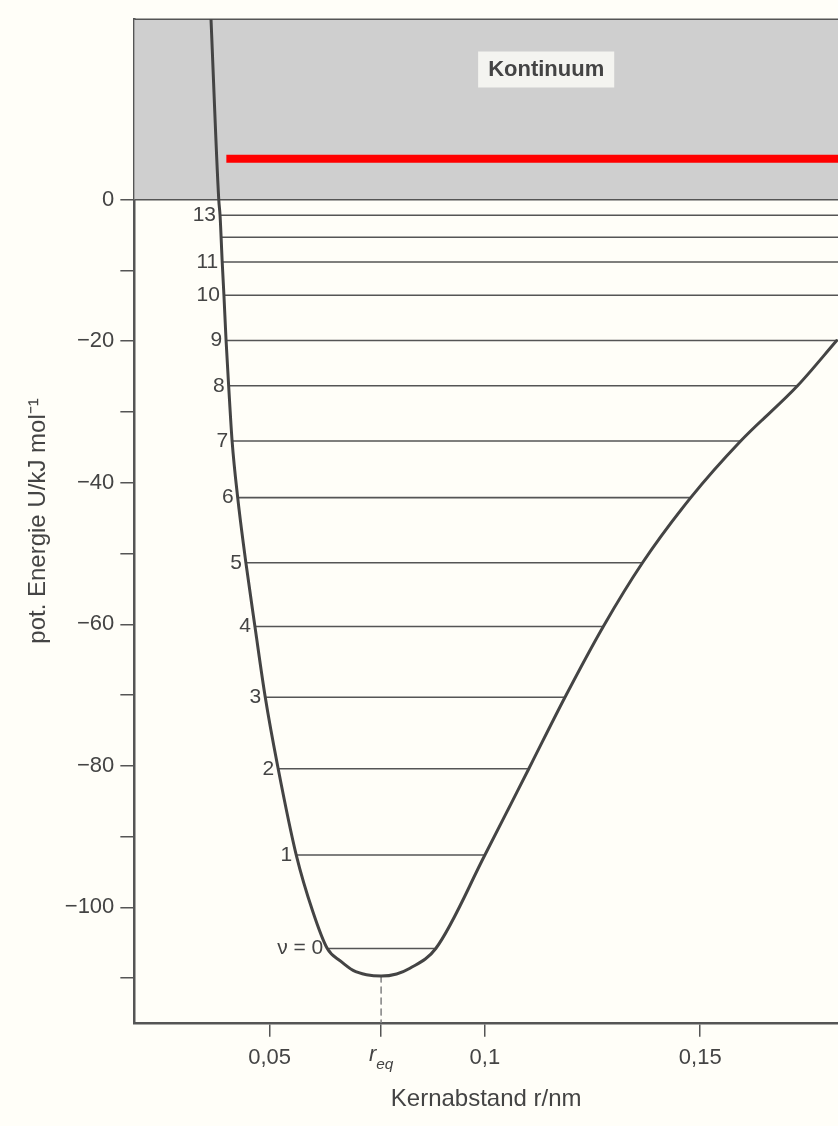 The width and height of the screenshot is (838, 1126). What do you see at coordinates (204, 214) in the screenshot?
I see `series-label: 13` at bounding box center [204, 214].